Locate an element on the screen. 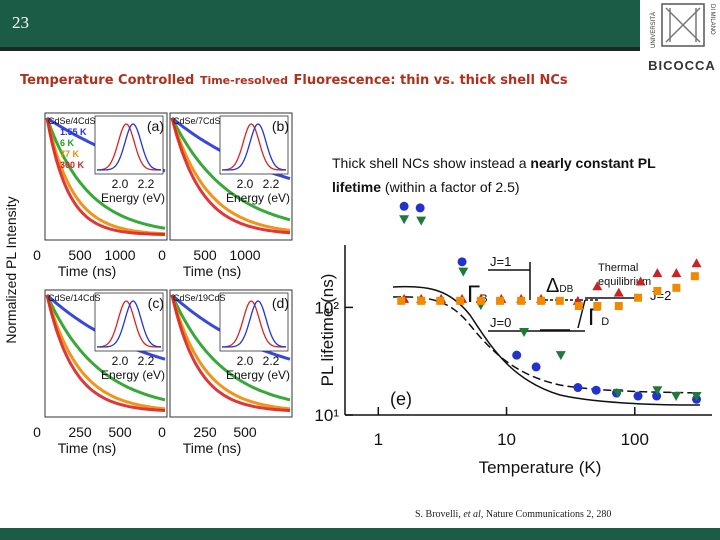 Image resolution: width=720 pixels, height=540 pixels. legend-label: 77 K is located at coordinates (70, 154).